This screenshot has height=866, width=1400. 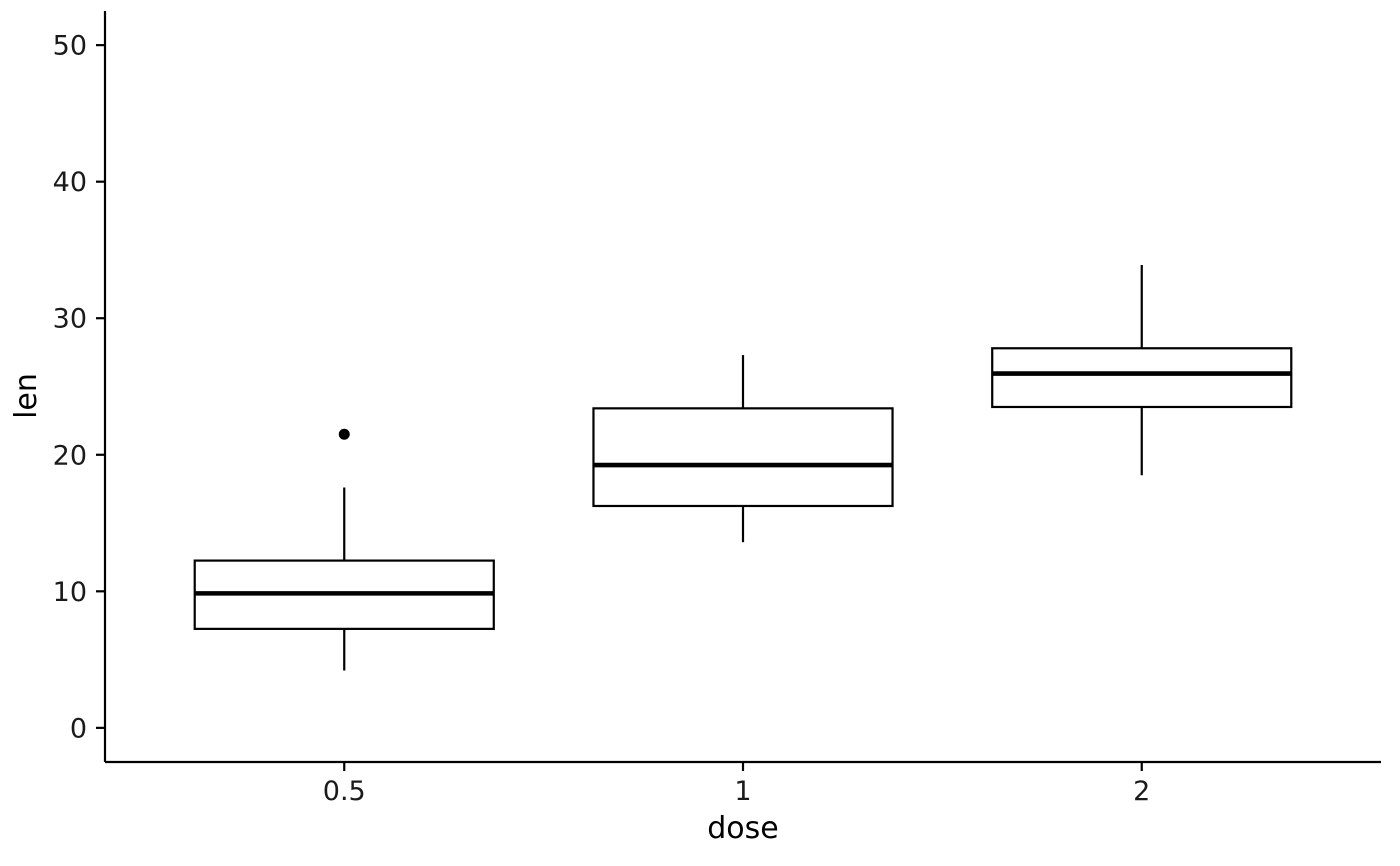 What do you see at coordinates (70, 182) in the screenshot?
I see `y-tick-label: 40` at bounding box center [70, 182].